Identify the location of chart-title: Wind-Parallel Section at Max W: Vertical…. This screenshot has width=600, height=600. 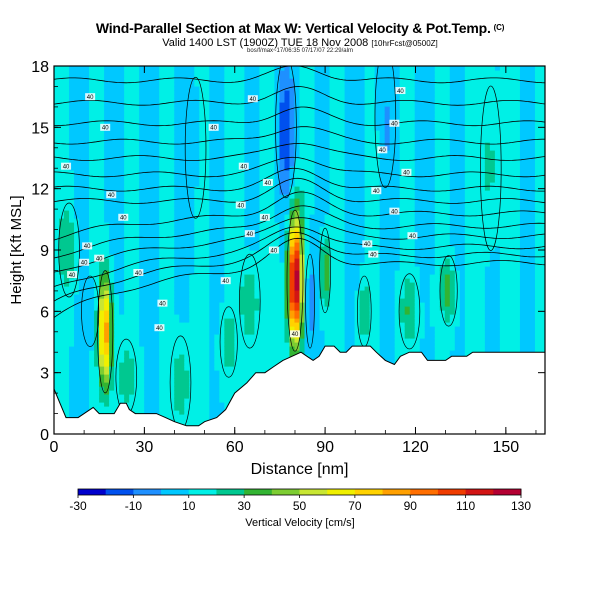
(300, 28).